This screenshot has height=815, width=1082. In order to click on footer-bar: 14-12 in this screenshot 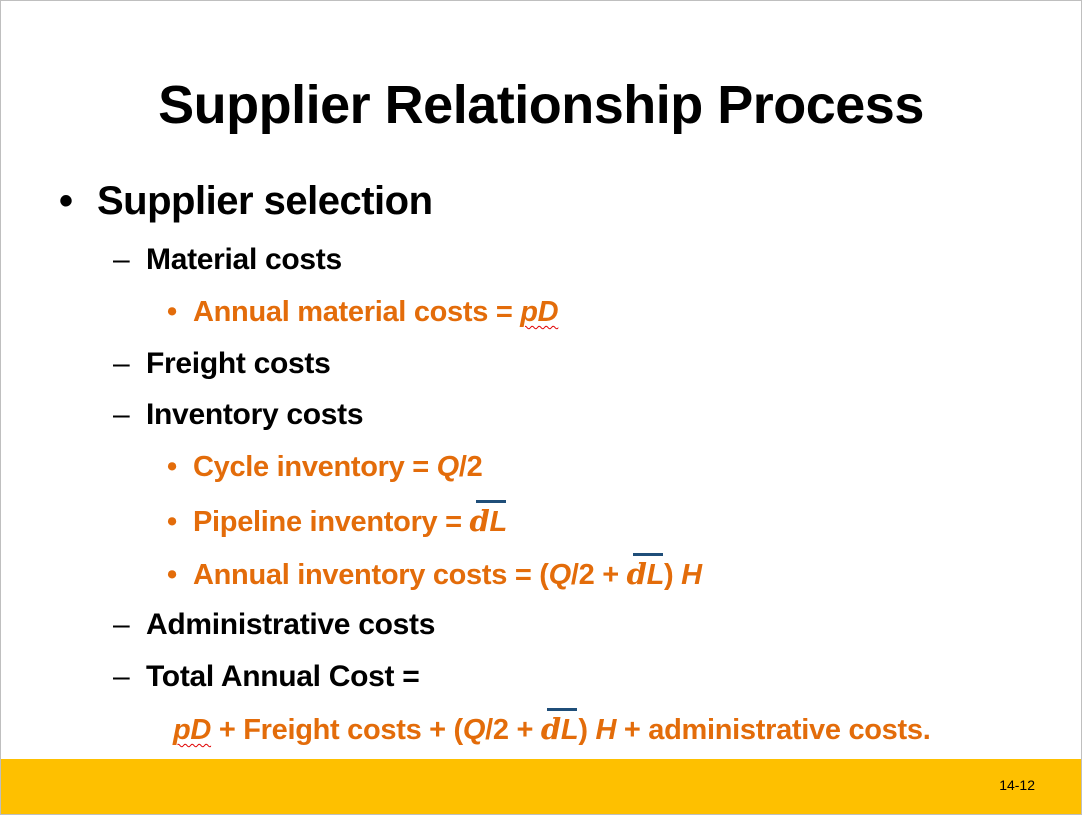, I will do `click(541, 786)`.